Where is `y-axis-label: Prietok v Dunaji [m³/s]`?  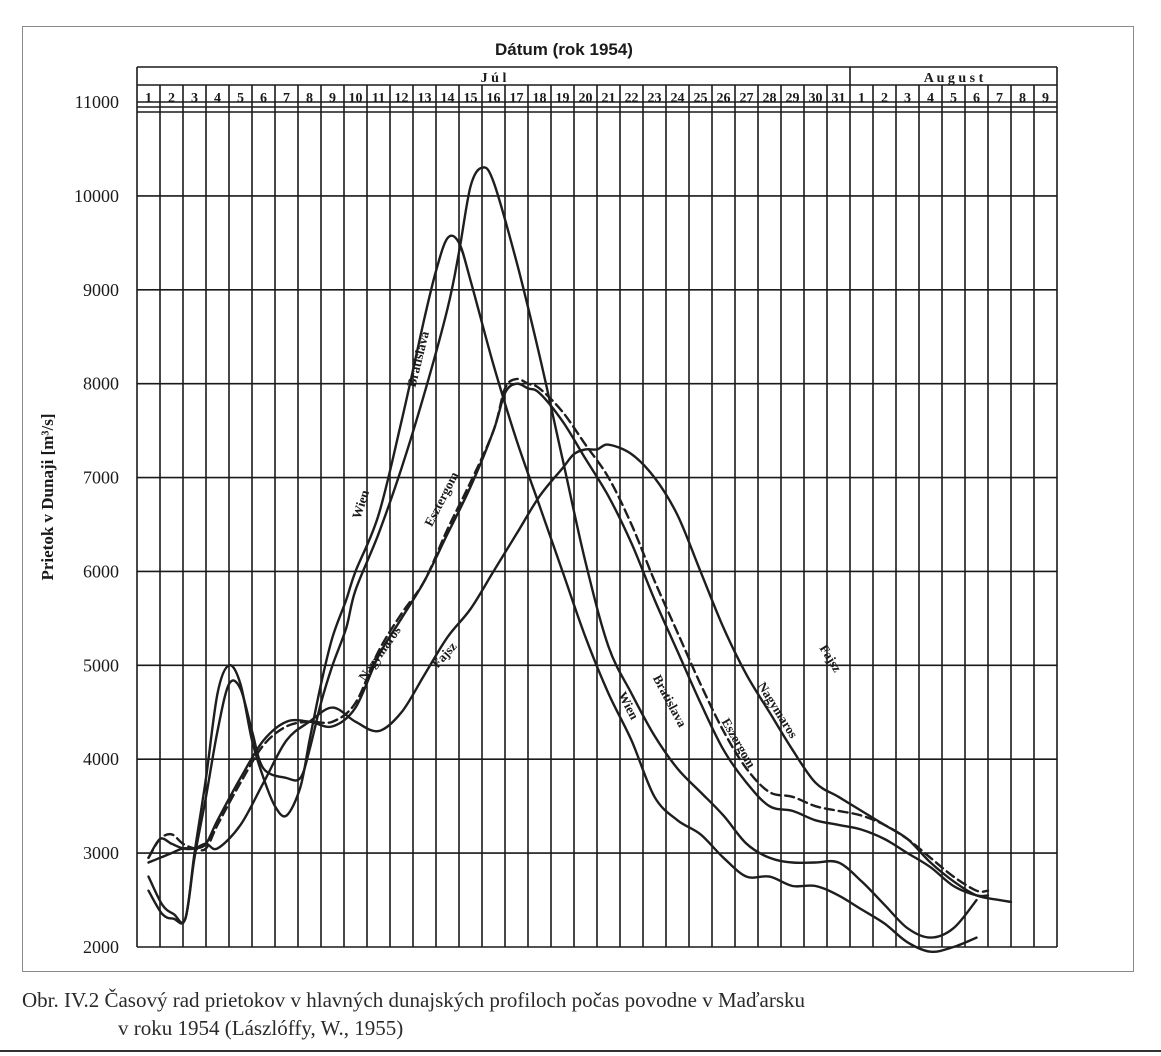
y-axis-label: Prietok v Dunaji [m³/s] is located at coordinates (47, 496).